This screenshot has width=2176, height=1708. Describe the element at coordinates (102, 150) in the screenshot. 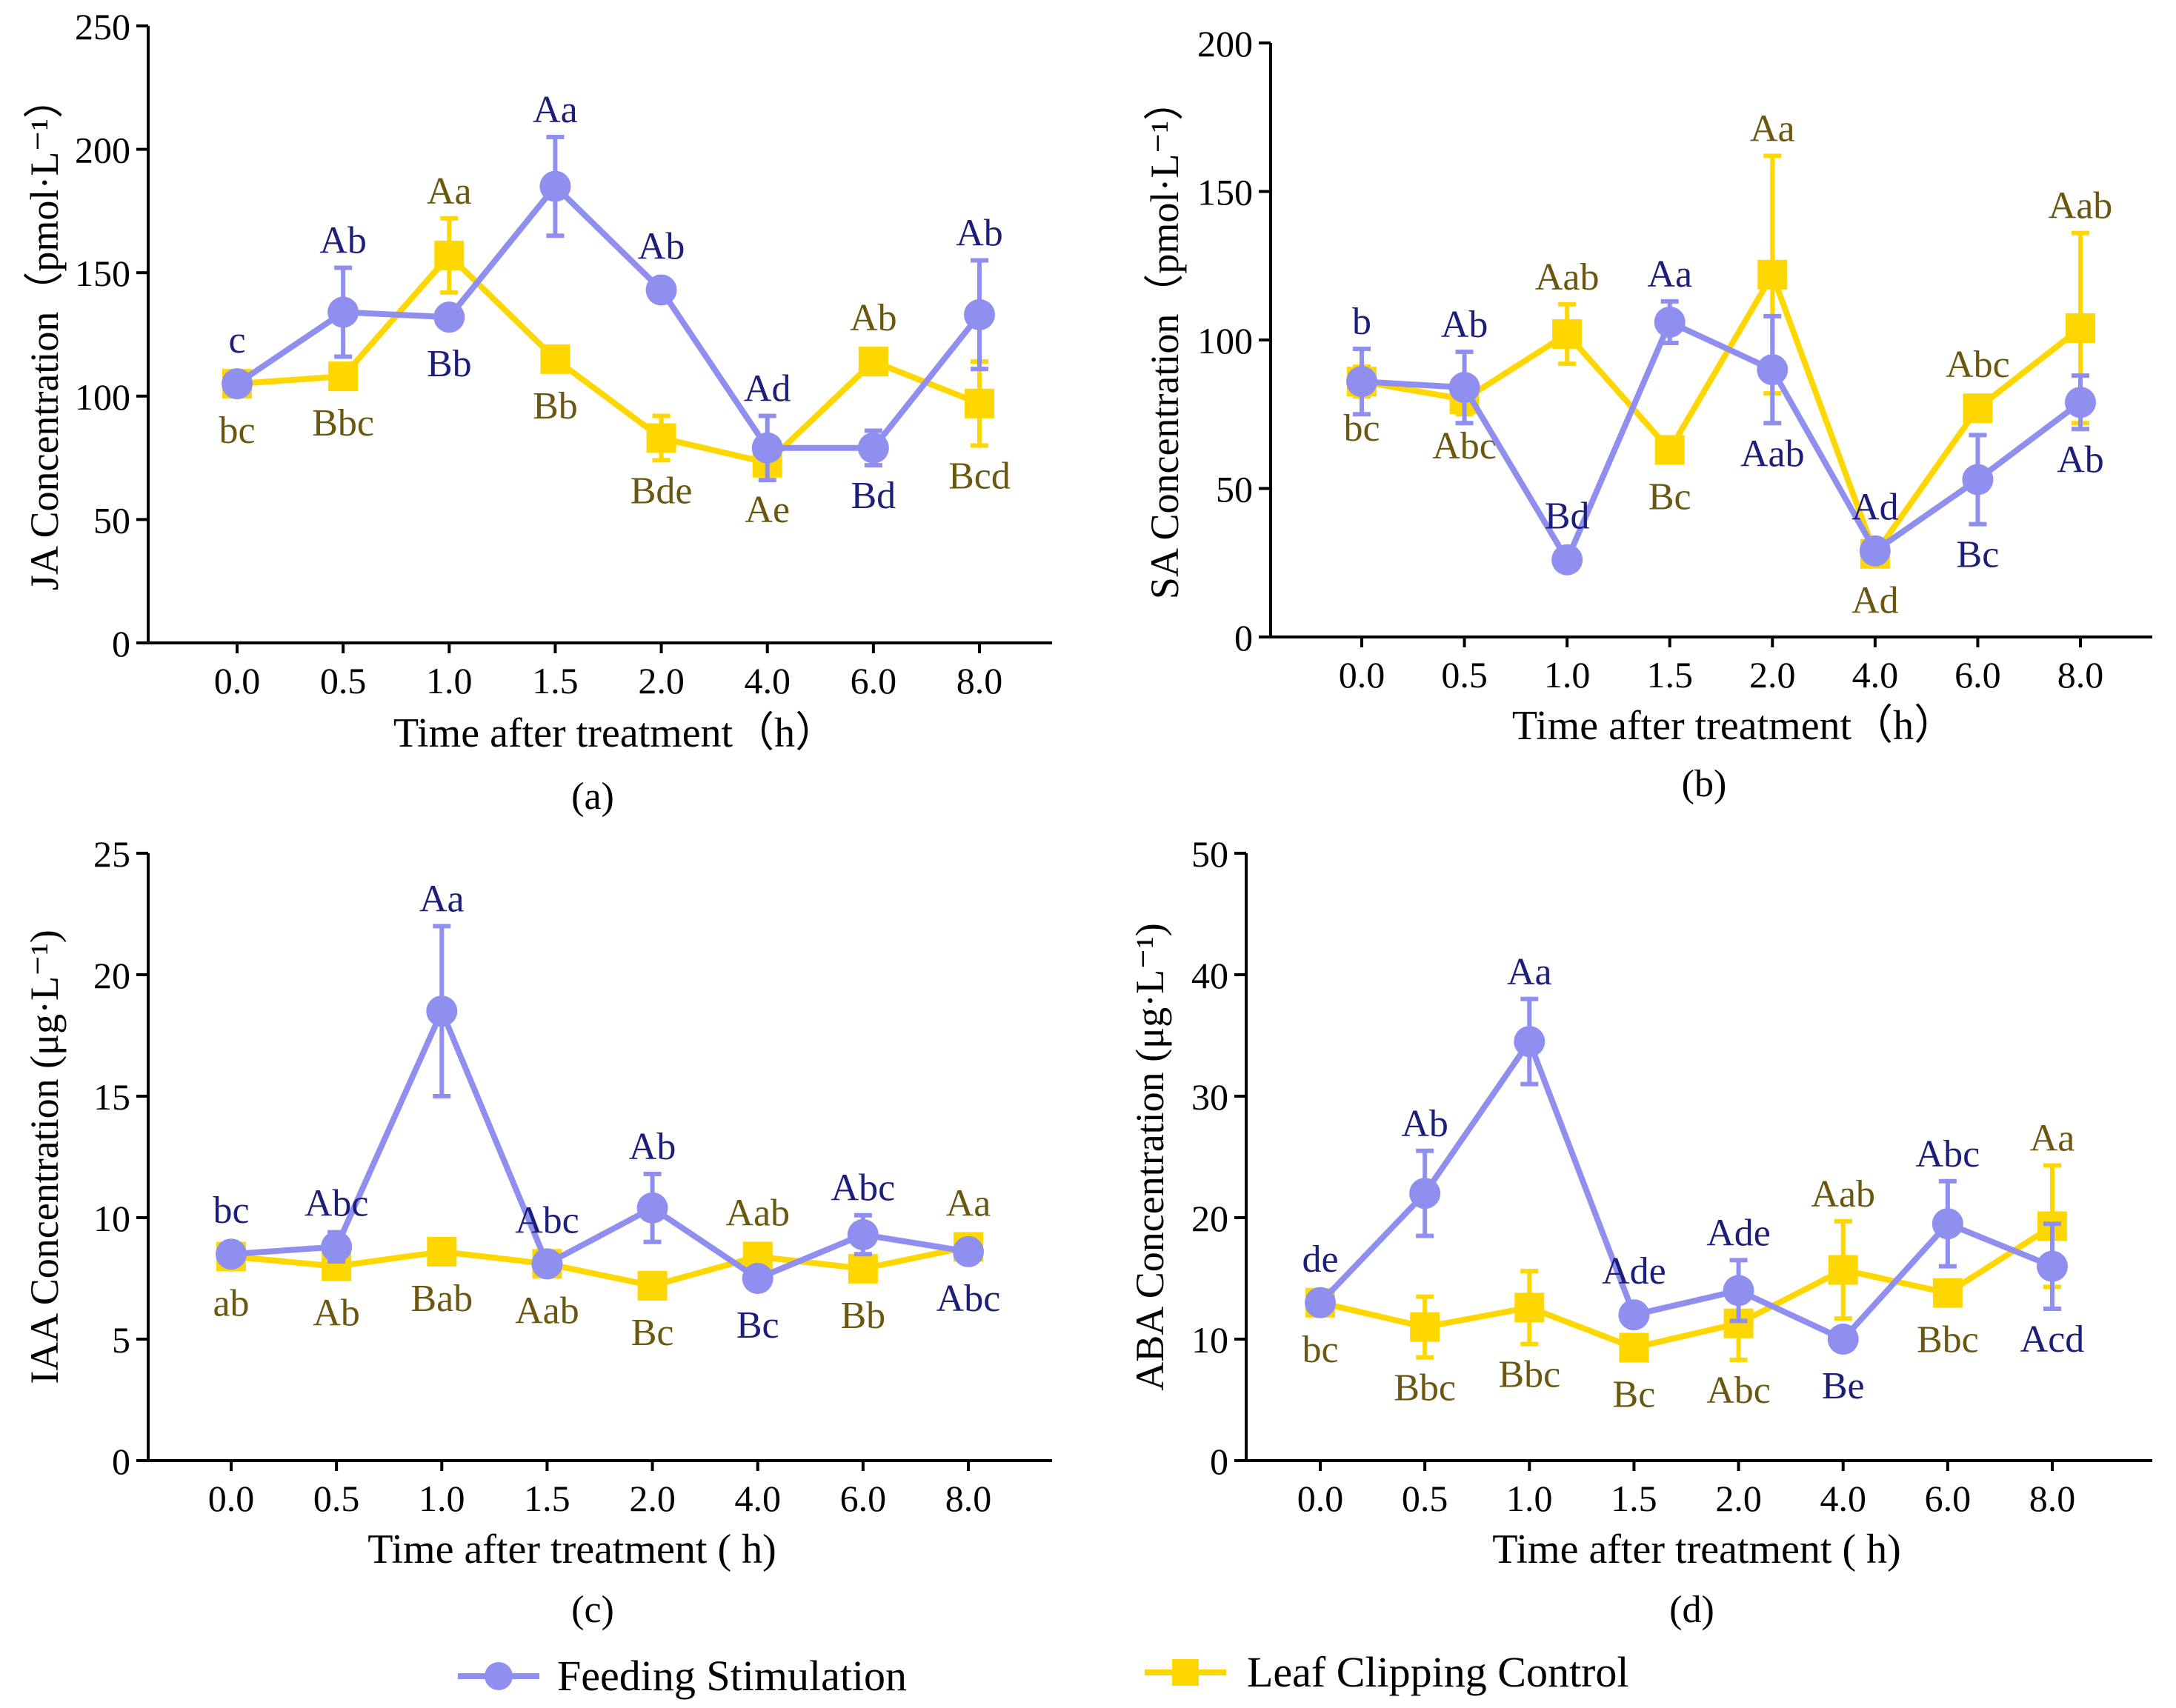

I see `y-tick-label: 200` at that location.